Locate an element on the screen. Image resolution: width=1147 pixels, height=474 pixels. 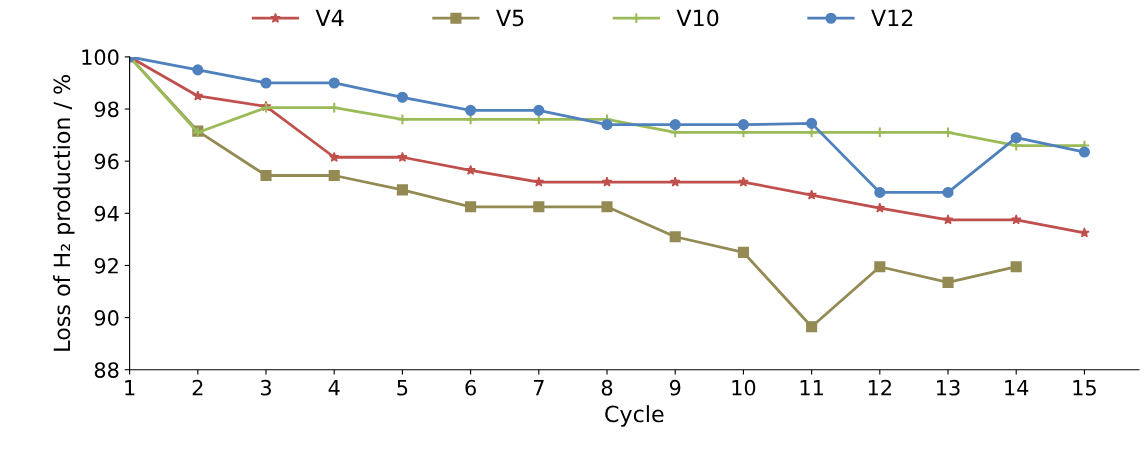
x-tick-label: 13 is located at coordinates (948, 387).